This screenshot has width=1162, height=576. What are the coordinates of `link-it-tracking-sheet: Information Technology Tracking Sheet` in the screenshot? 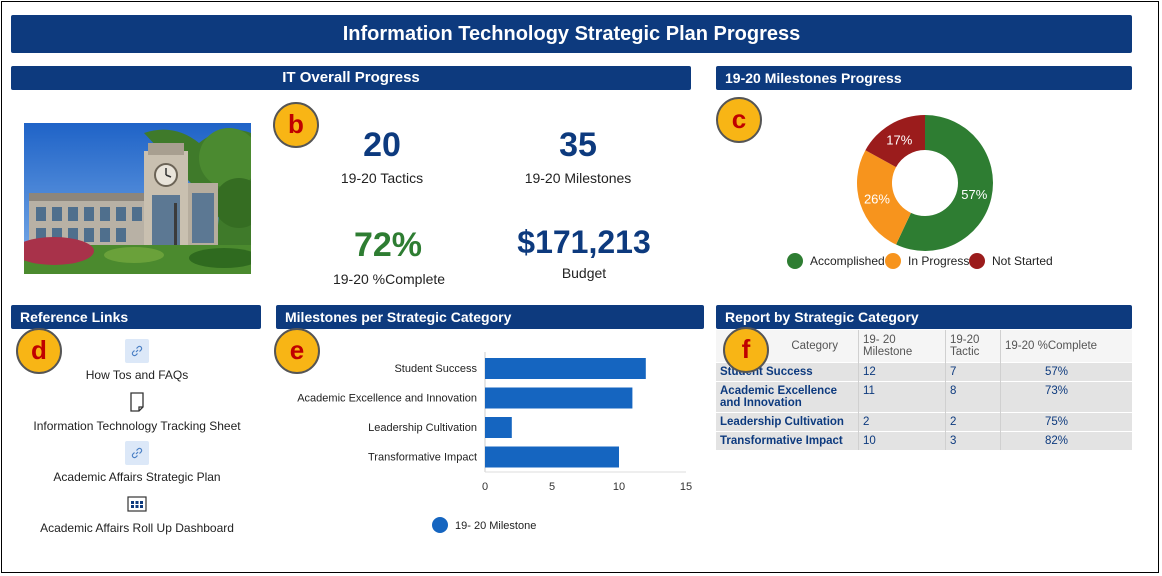 It's located at (137, 411).